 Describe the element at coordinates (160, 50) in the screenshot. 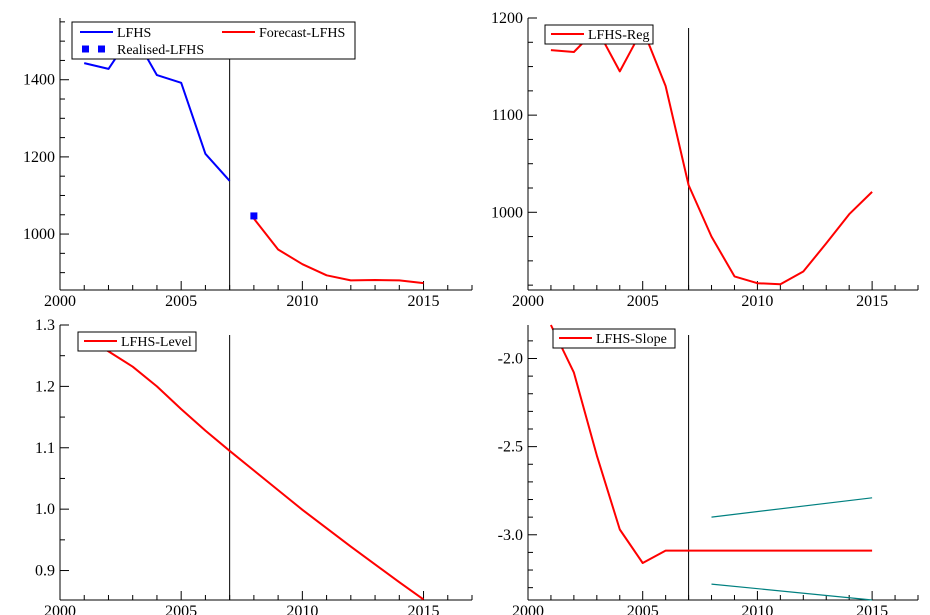

I see `legend-label-realised-lfhs: Realised-LFHS` at that location.